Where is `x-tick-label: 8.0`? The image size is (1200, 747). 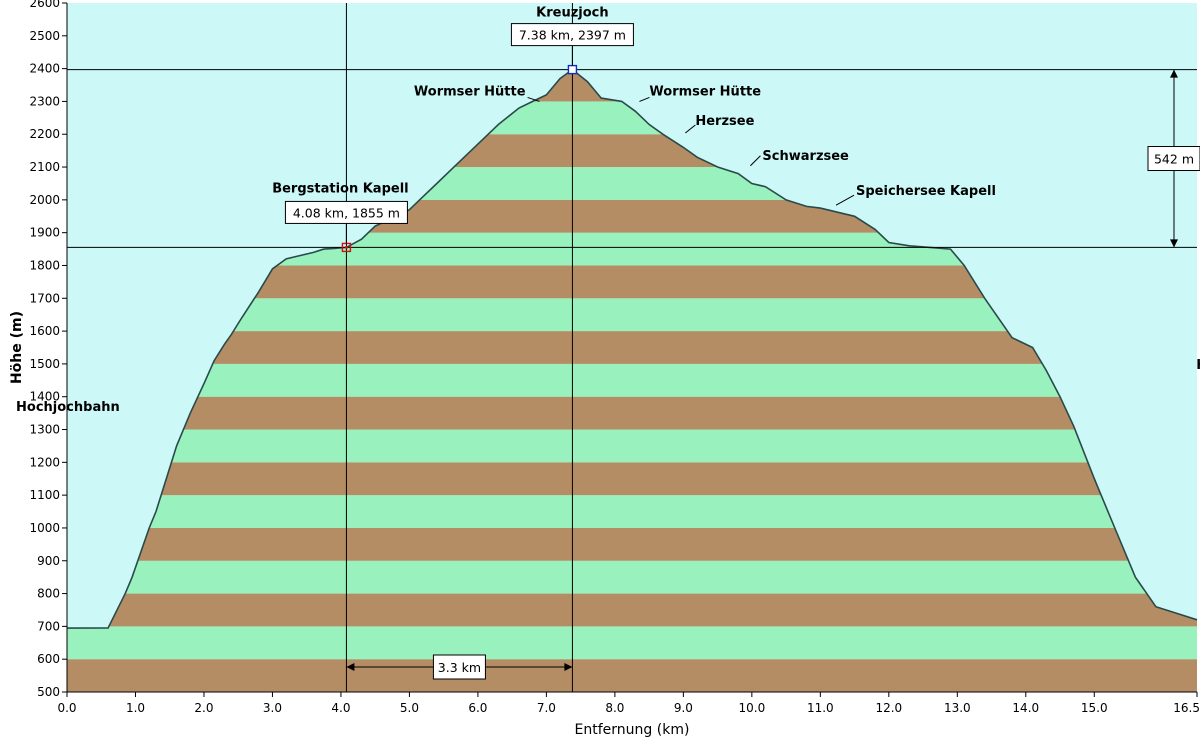
x-tick-label: 8.0 is located at coordinates (614, 708).